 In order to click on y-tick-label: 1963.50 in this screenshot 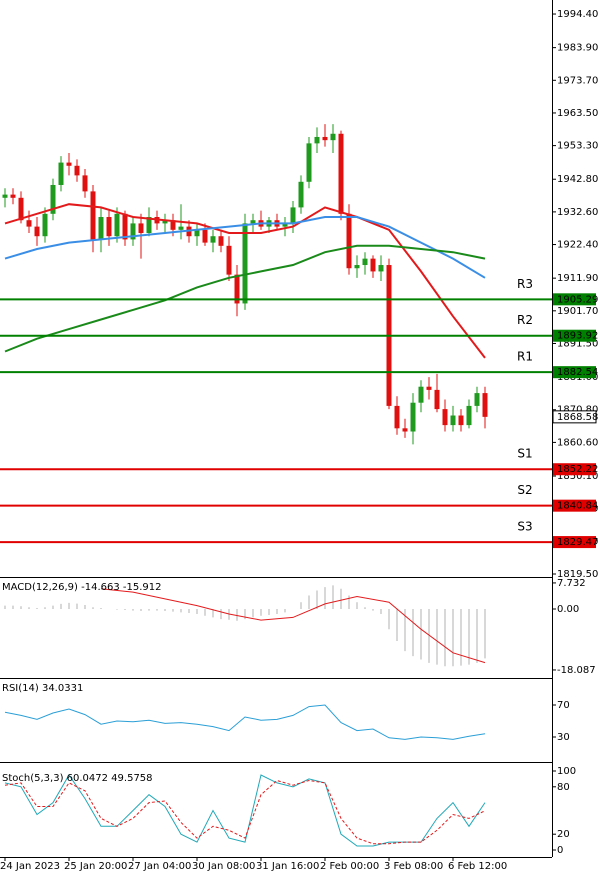, I will do `click(577, 113)`.